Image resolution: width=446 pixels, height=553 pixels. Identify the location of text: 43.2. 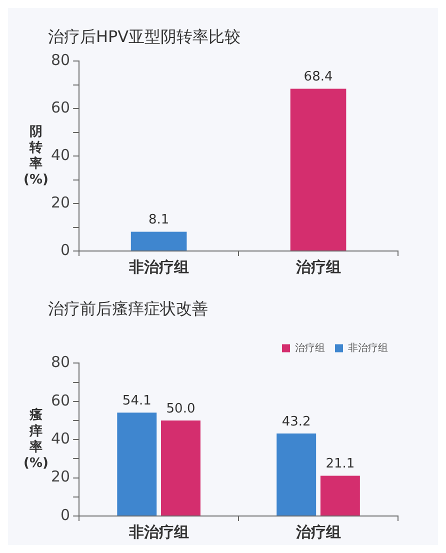
(296, 422).